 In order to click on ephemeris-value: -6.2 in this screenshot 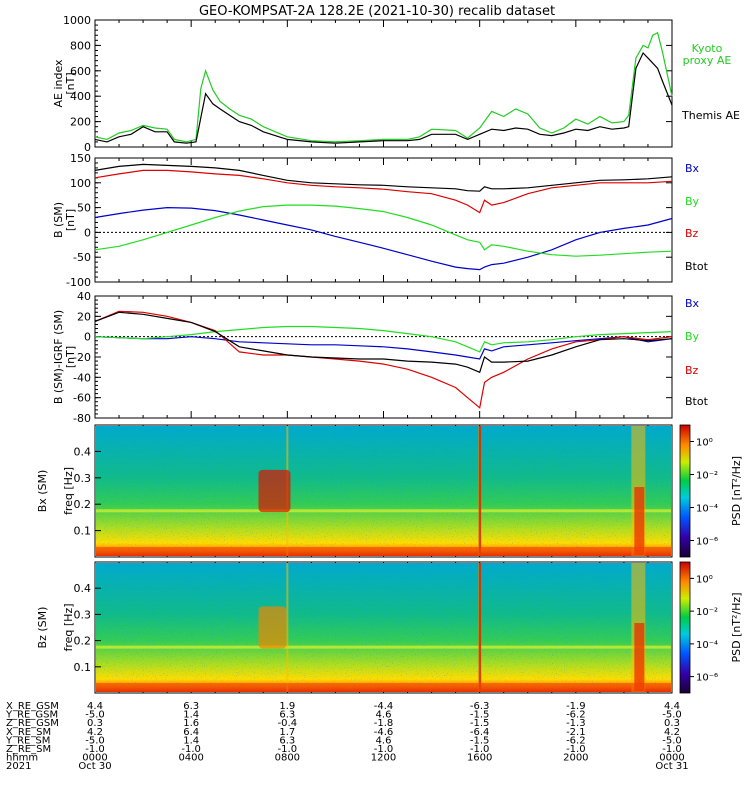, I will do `click(576, 715)`.